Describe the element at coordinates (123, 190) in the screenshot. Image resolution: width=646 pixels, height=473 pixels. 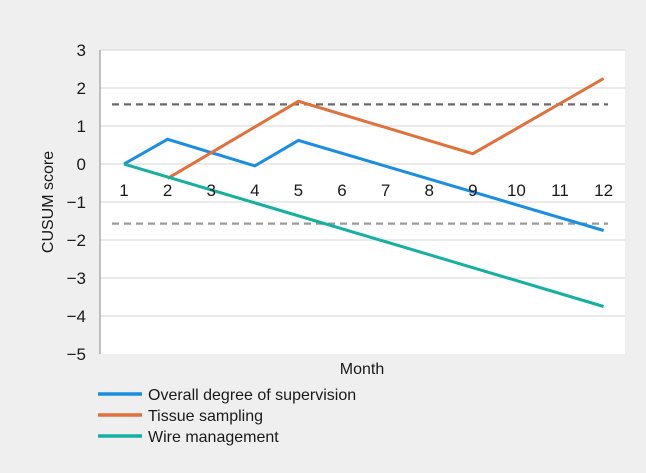
I see `x-tick-label: 1` at that location.